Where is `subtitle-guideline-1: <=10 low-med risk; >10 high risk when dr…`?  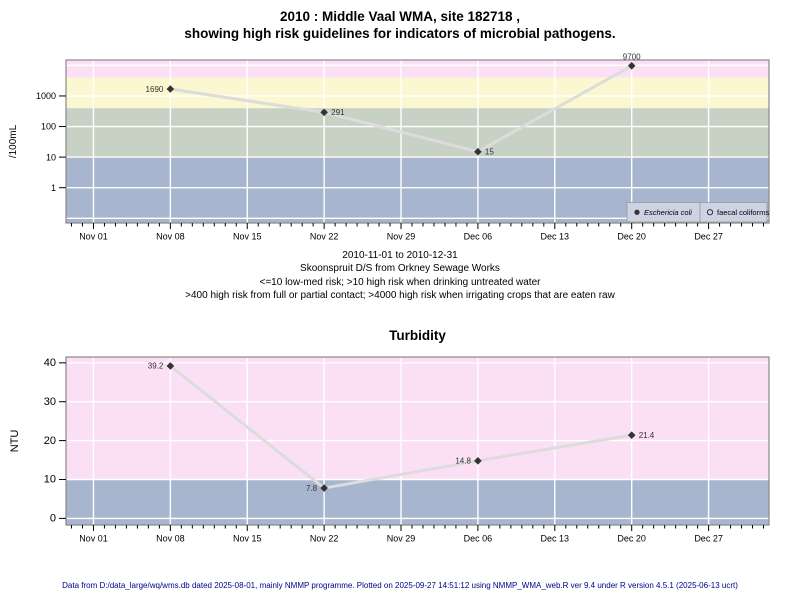
subtitle-guideline-1: <=10 low-med risk; >10 high risk when dr… is located at coordinates (400, 282).